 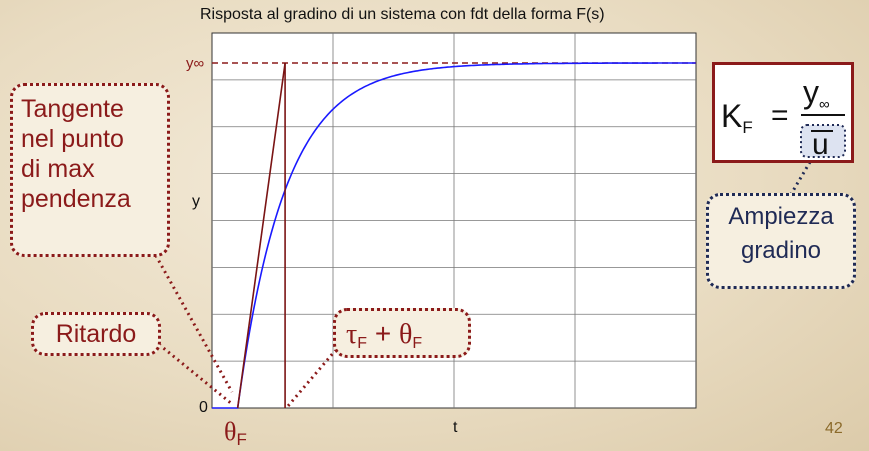 What do you see at coordinates (314, 375) in the screenshot?
I see `tau-connector` at bounding box center [314, 375].